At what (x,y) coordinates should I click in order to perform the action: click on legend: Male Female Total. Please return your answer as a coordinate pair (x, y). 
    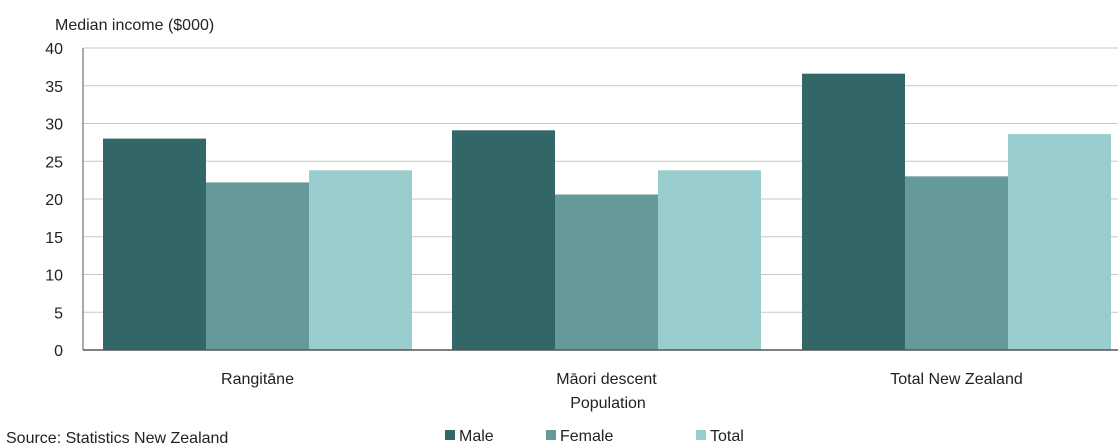
    Looking at the image, I should click on (594, 436).